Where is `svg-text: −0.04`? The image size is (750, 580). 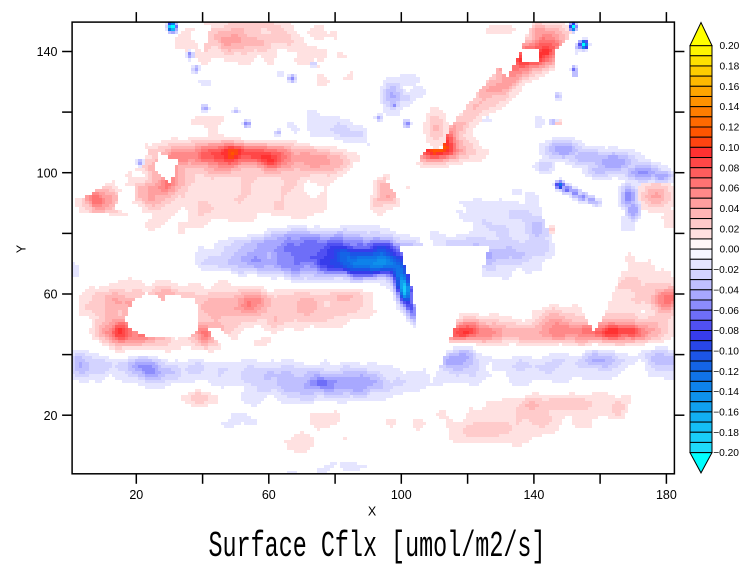
svg-text: −0.04 is located at coordinates (726, 290).